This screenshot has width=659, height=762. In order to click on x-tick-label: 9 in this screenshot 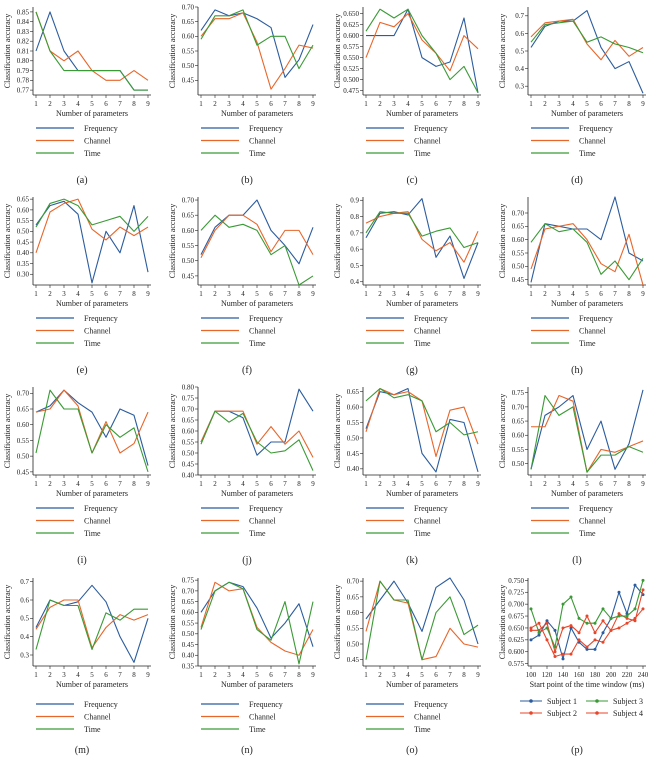, I will do `click(313, 484)`.